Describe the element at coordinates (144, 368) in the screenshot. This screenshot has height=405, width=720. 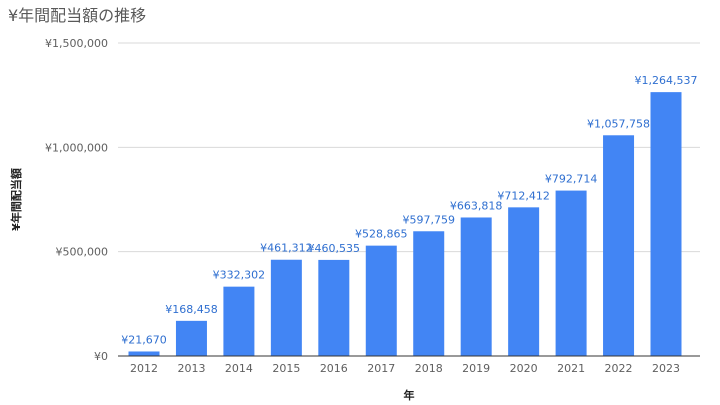
I see `x-tick-label: 2012` at that location.